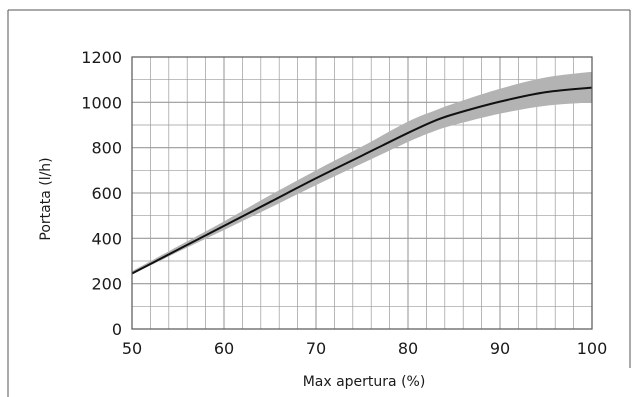  I want to click on x-axis-title: Max apertura (%), so click(364, 382).